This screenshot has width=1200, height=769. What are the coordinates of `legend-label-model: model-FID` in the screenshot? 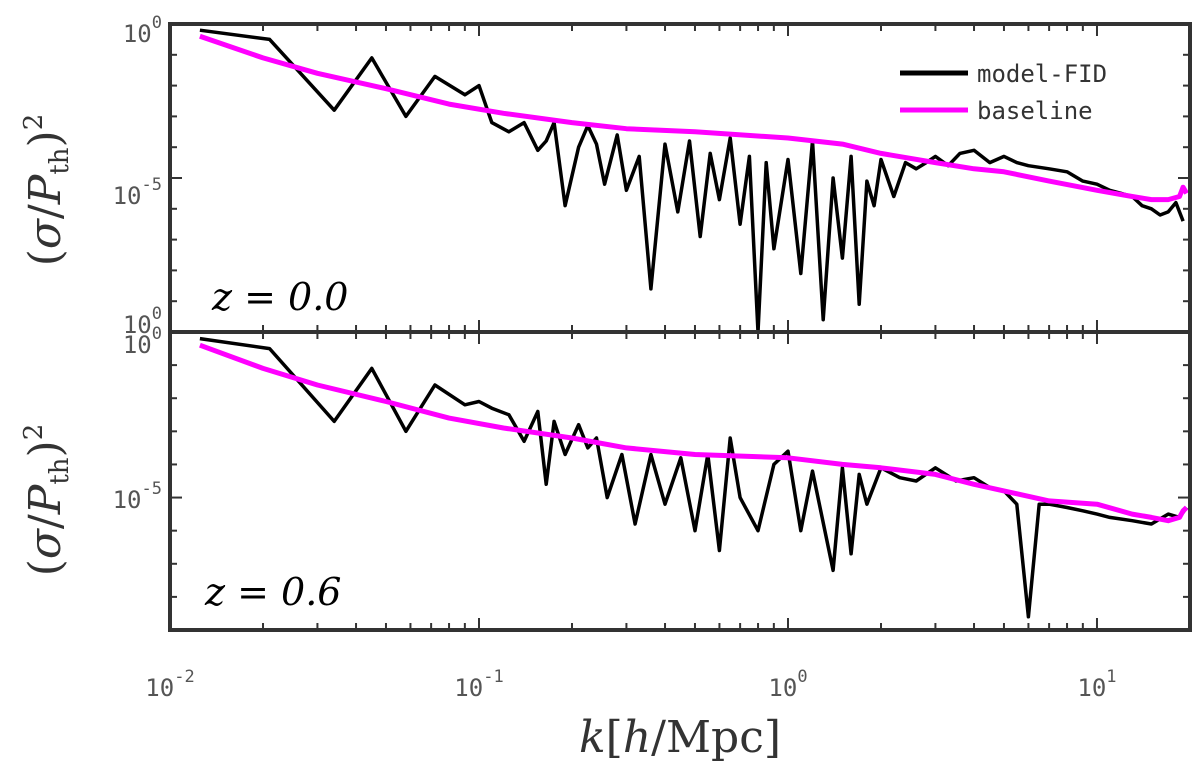 It's located at (1042, 74).